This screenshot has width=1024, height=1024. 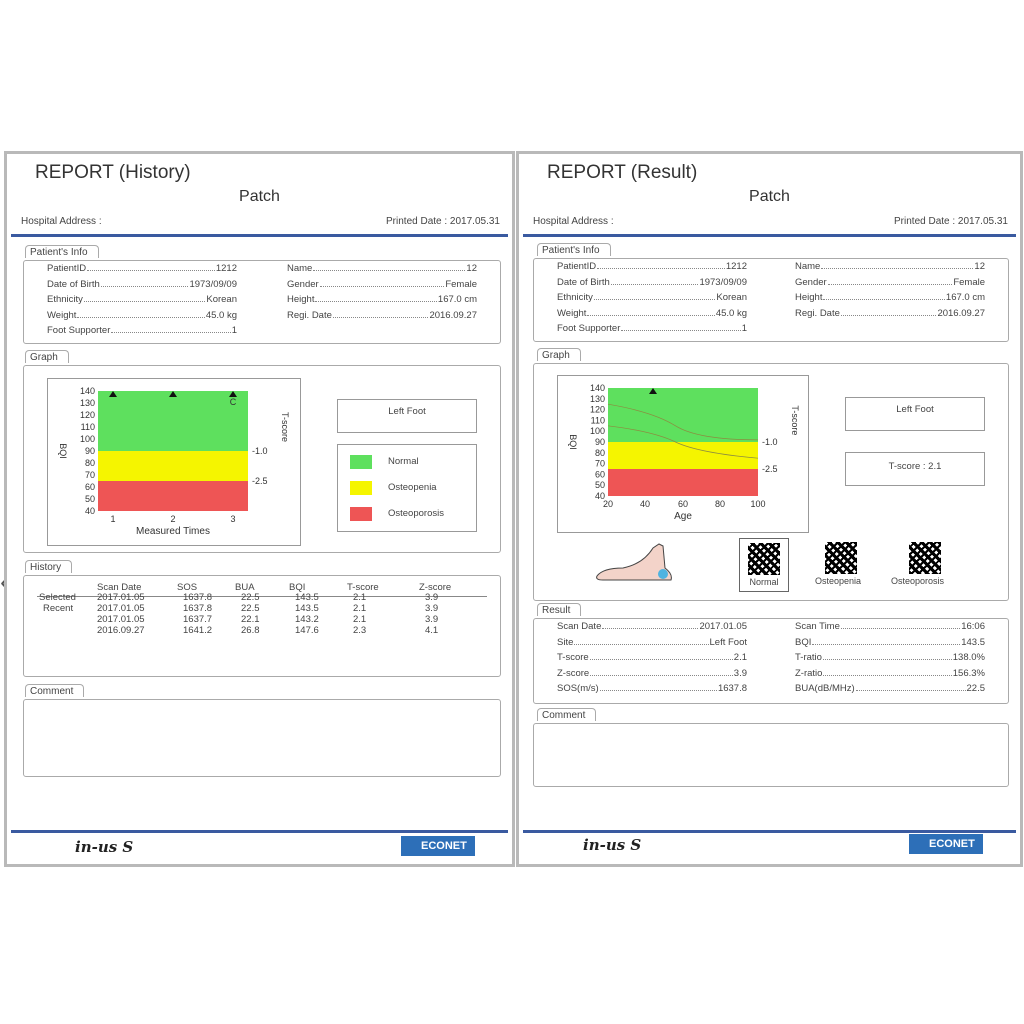 What do you see at coordinates (764, 565) in the screenshot?
I see `texture-normal-frame: Normal` at bounding box center [764, 565].